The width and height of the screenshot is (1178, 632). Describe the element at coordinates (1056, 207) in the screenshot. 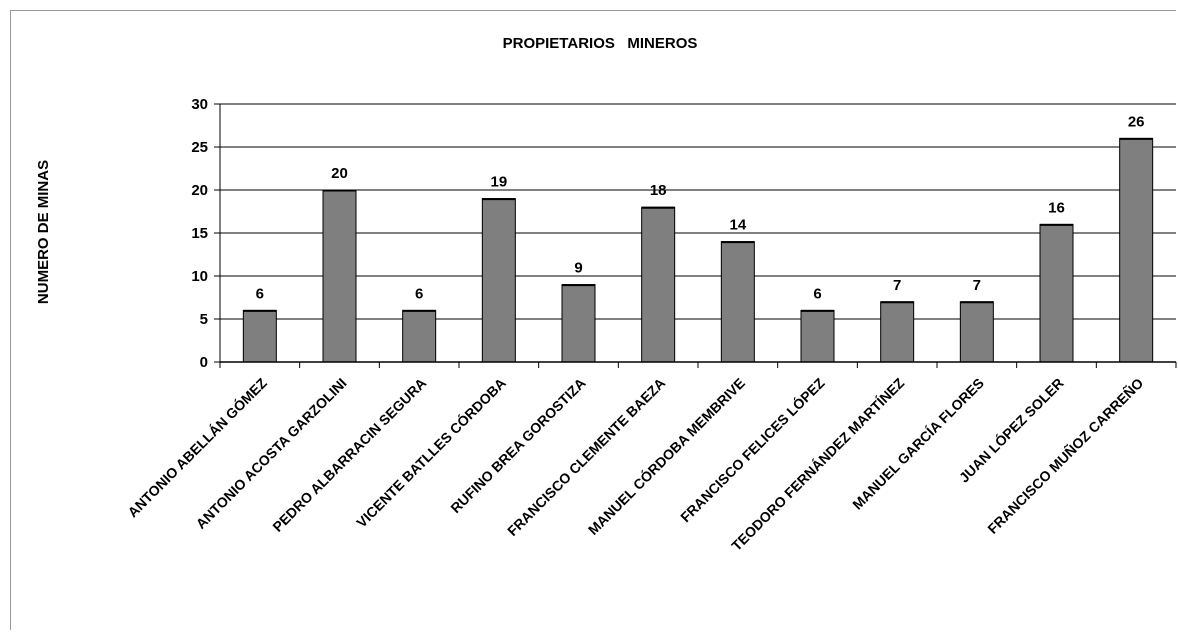

I see `data-label: 16` at that location.